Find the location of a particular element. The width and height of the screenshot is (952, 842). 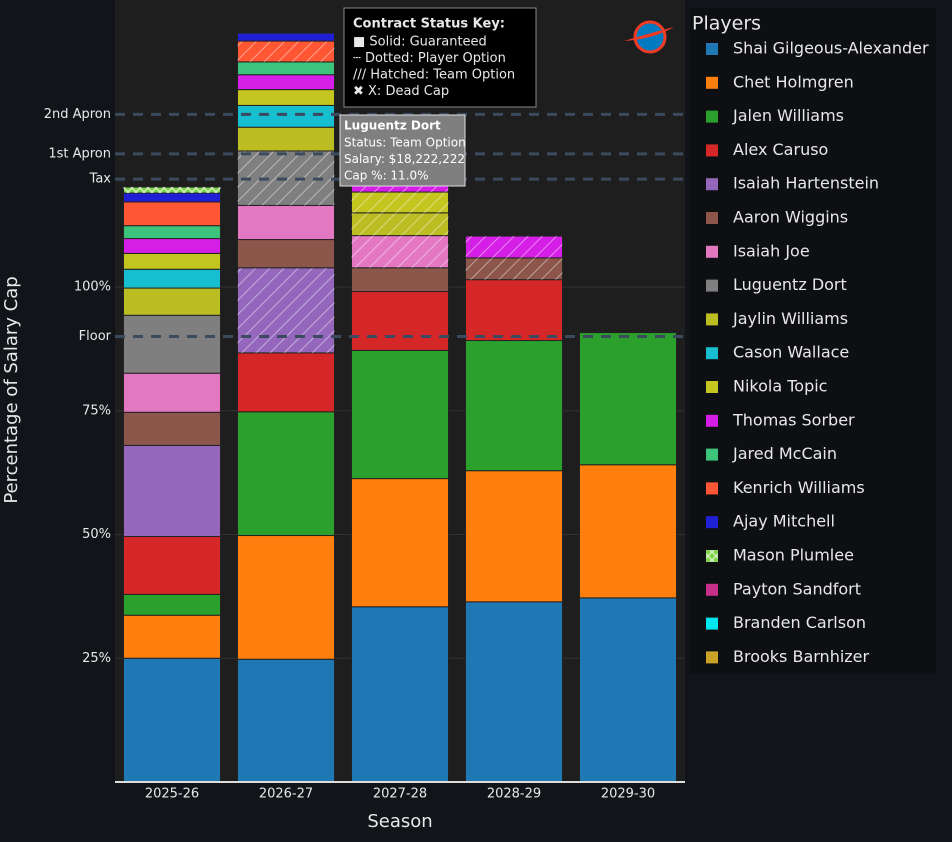

reference-label: Floor is located at coordinates (95, 336).